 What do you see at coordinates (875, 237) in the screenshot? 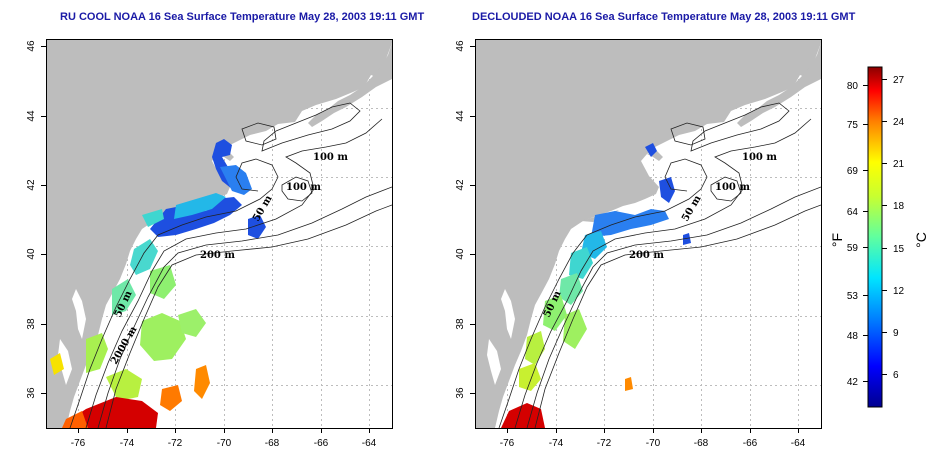
I see `colorbar-gradient` at bounding box center [875, 237].